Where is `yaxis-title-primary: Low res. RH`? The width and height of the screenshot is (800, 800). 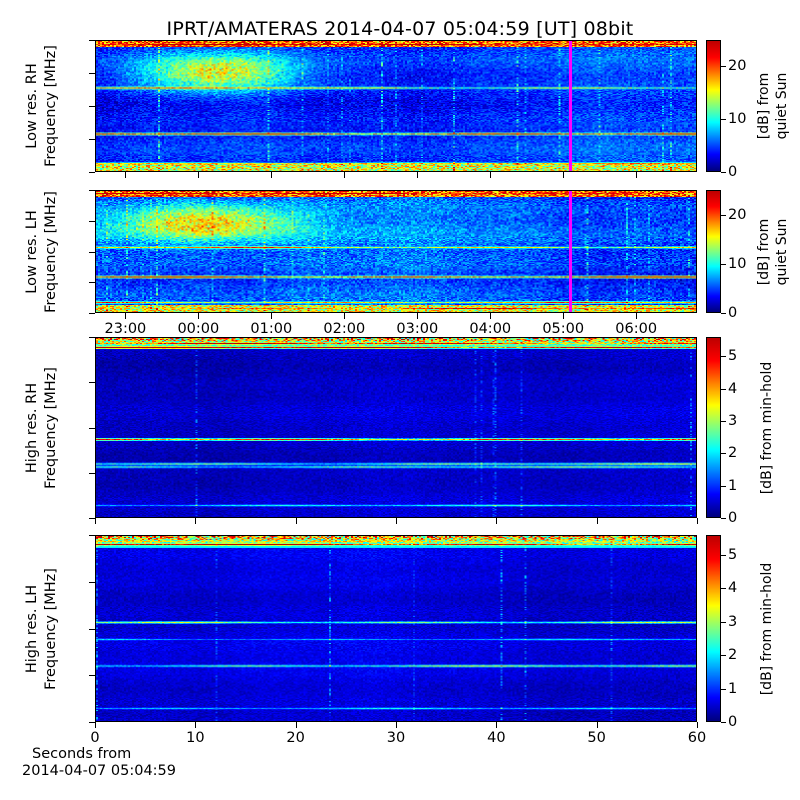 yaxis-title-primary: Low res. RH is located at coordinates (32, 106).